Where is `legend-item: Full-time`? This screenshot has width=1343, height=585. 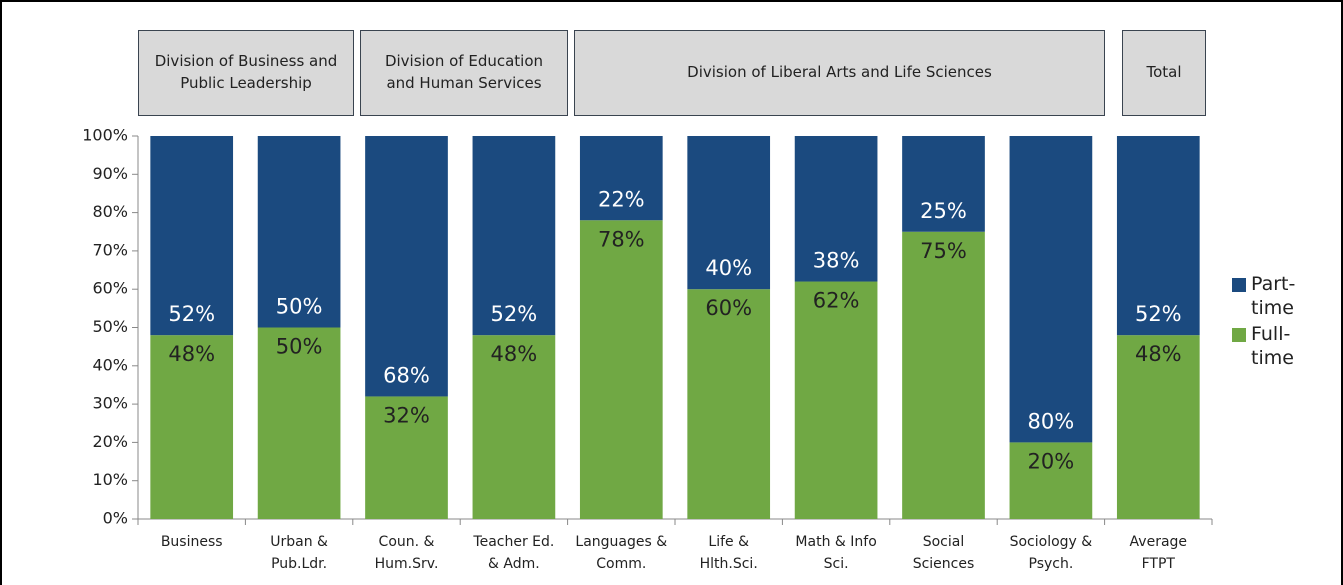
legend-item: Full-time is located at coordinates (1263, 346).